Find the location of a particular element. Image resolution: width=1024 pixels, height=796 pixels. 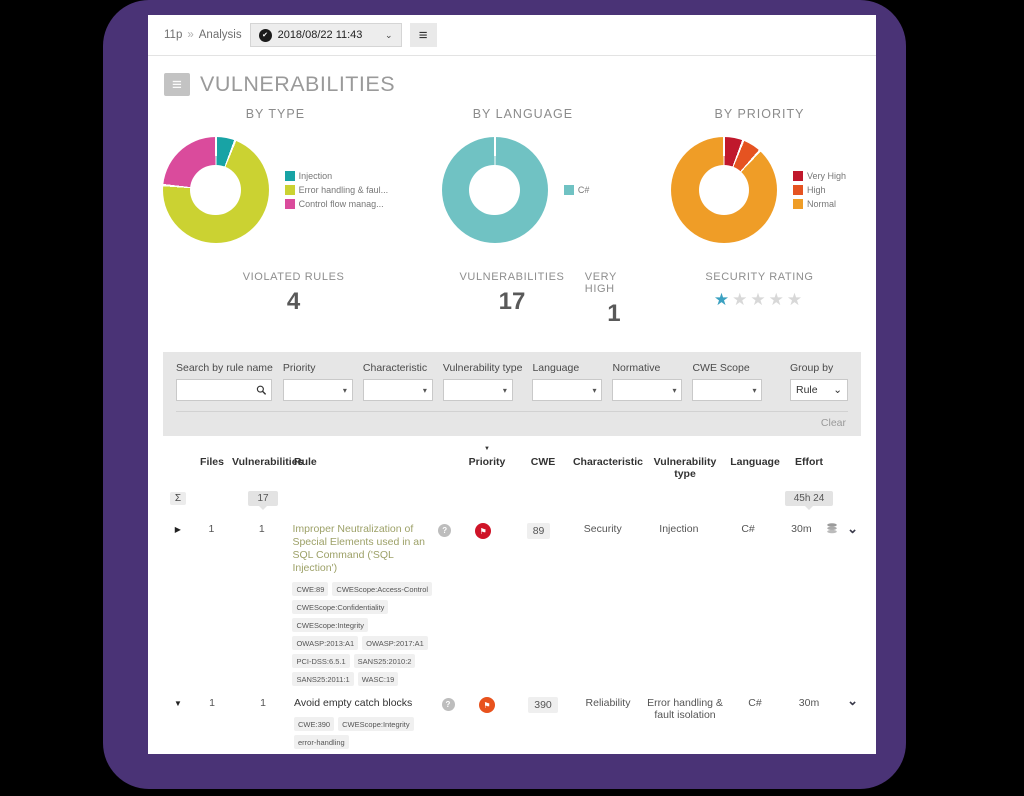

filter-search: Search by rule name is located at coordinates (224, 381).